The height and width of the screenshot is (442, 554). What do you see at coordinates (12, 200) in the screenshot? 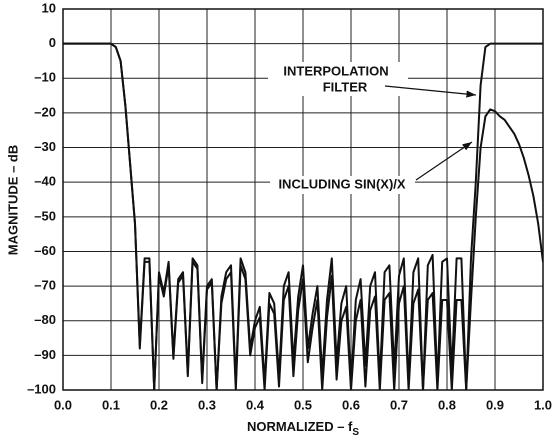
I see `y-axis-label: MAGNITUDE – dB` at bounding box center [12, 200].